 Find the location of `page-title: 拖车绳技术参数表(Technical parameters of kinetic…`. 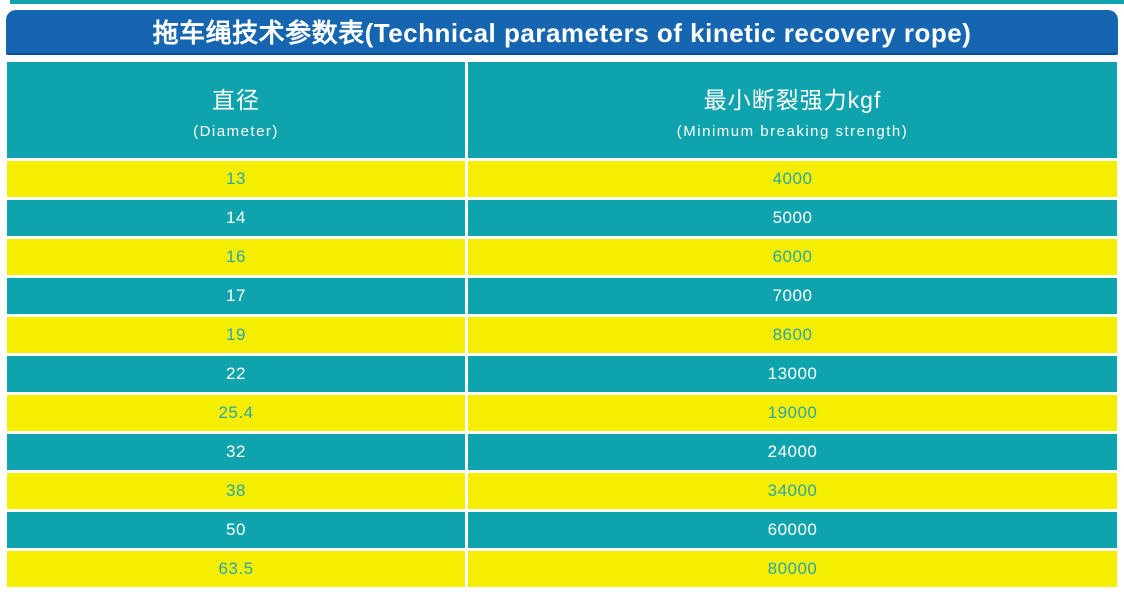

page-title: 拖车绳技术参数表(Technical parameters of kinetic… is located at coordinates (562, 33).